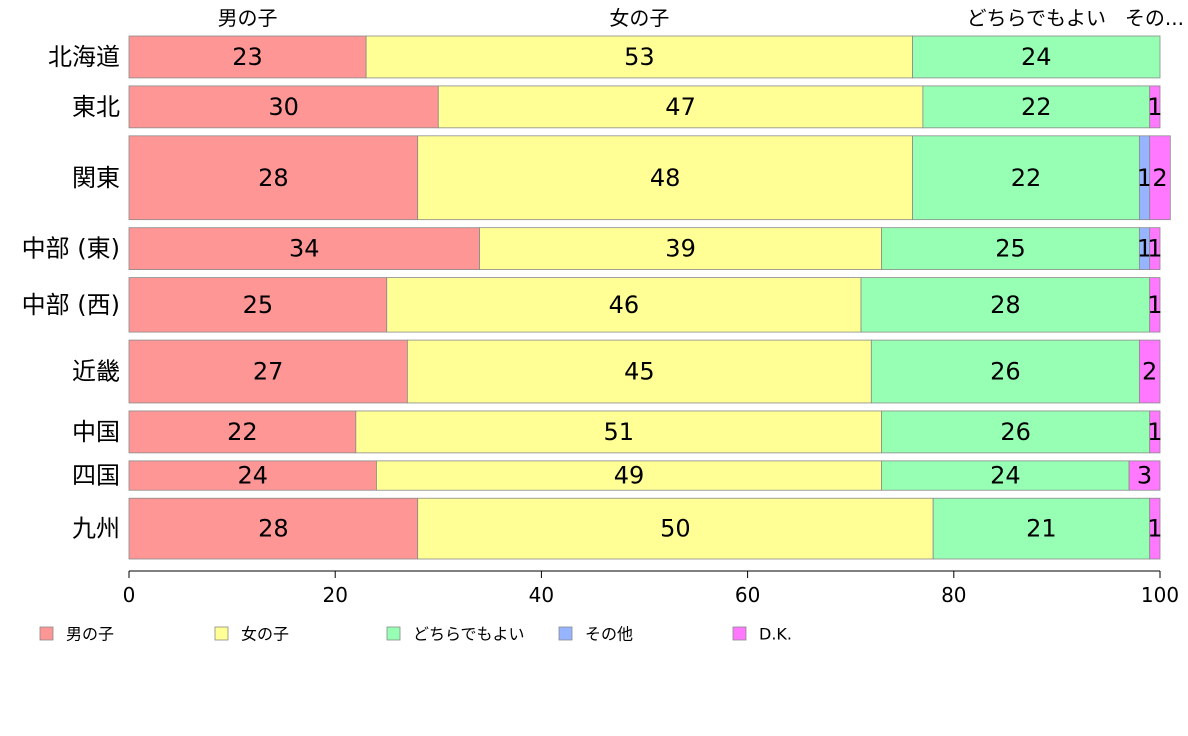 Image resolution: width=1188 pixels, height=736 pixels. What do you see at coordinates (248, 18) in the screenshot?
I see `top-category-label: 男の子` at bounding box center [248, 18].